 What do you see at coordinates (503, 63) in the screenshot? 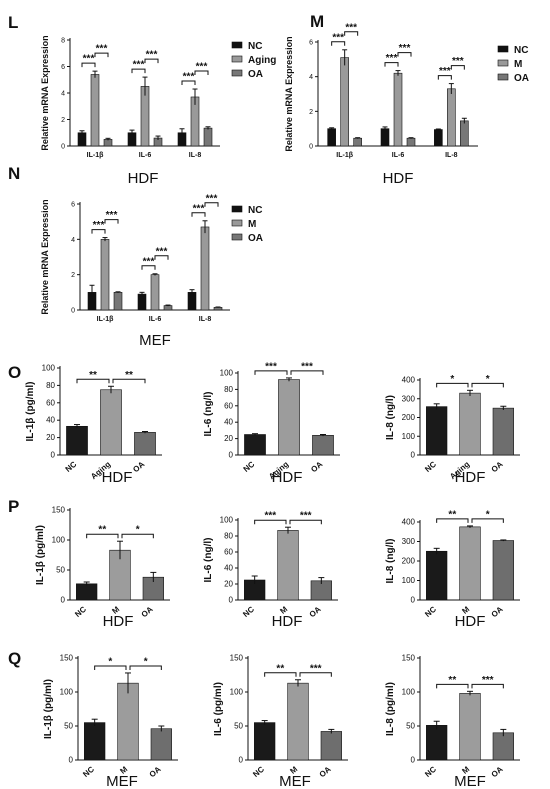
I see `legend-swatch-m` at bounding box center [503, 63].